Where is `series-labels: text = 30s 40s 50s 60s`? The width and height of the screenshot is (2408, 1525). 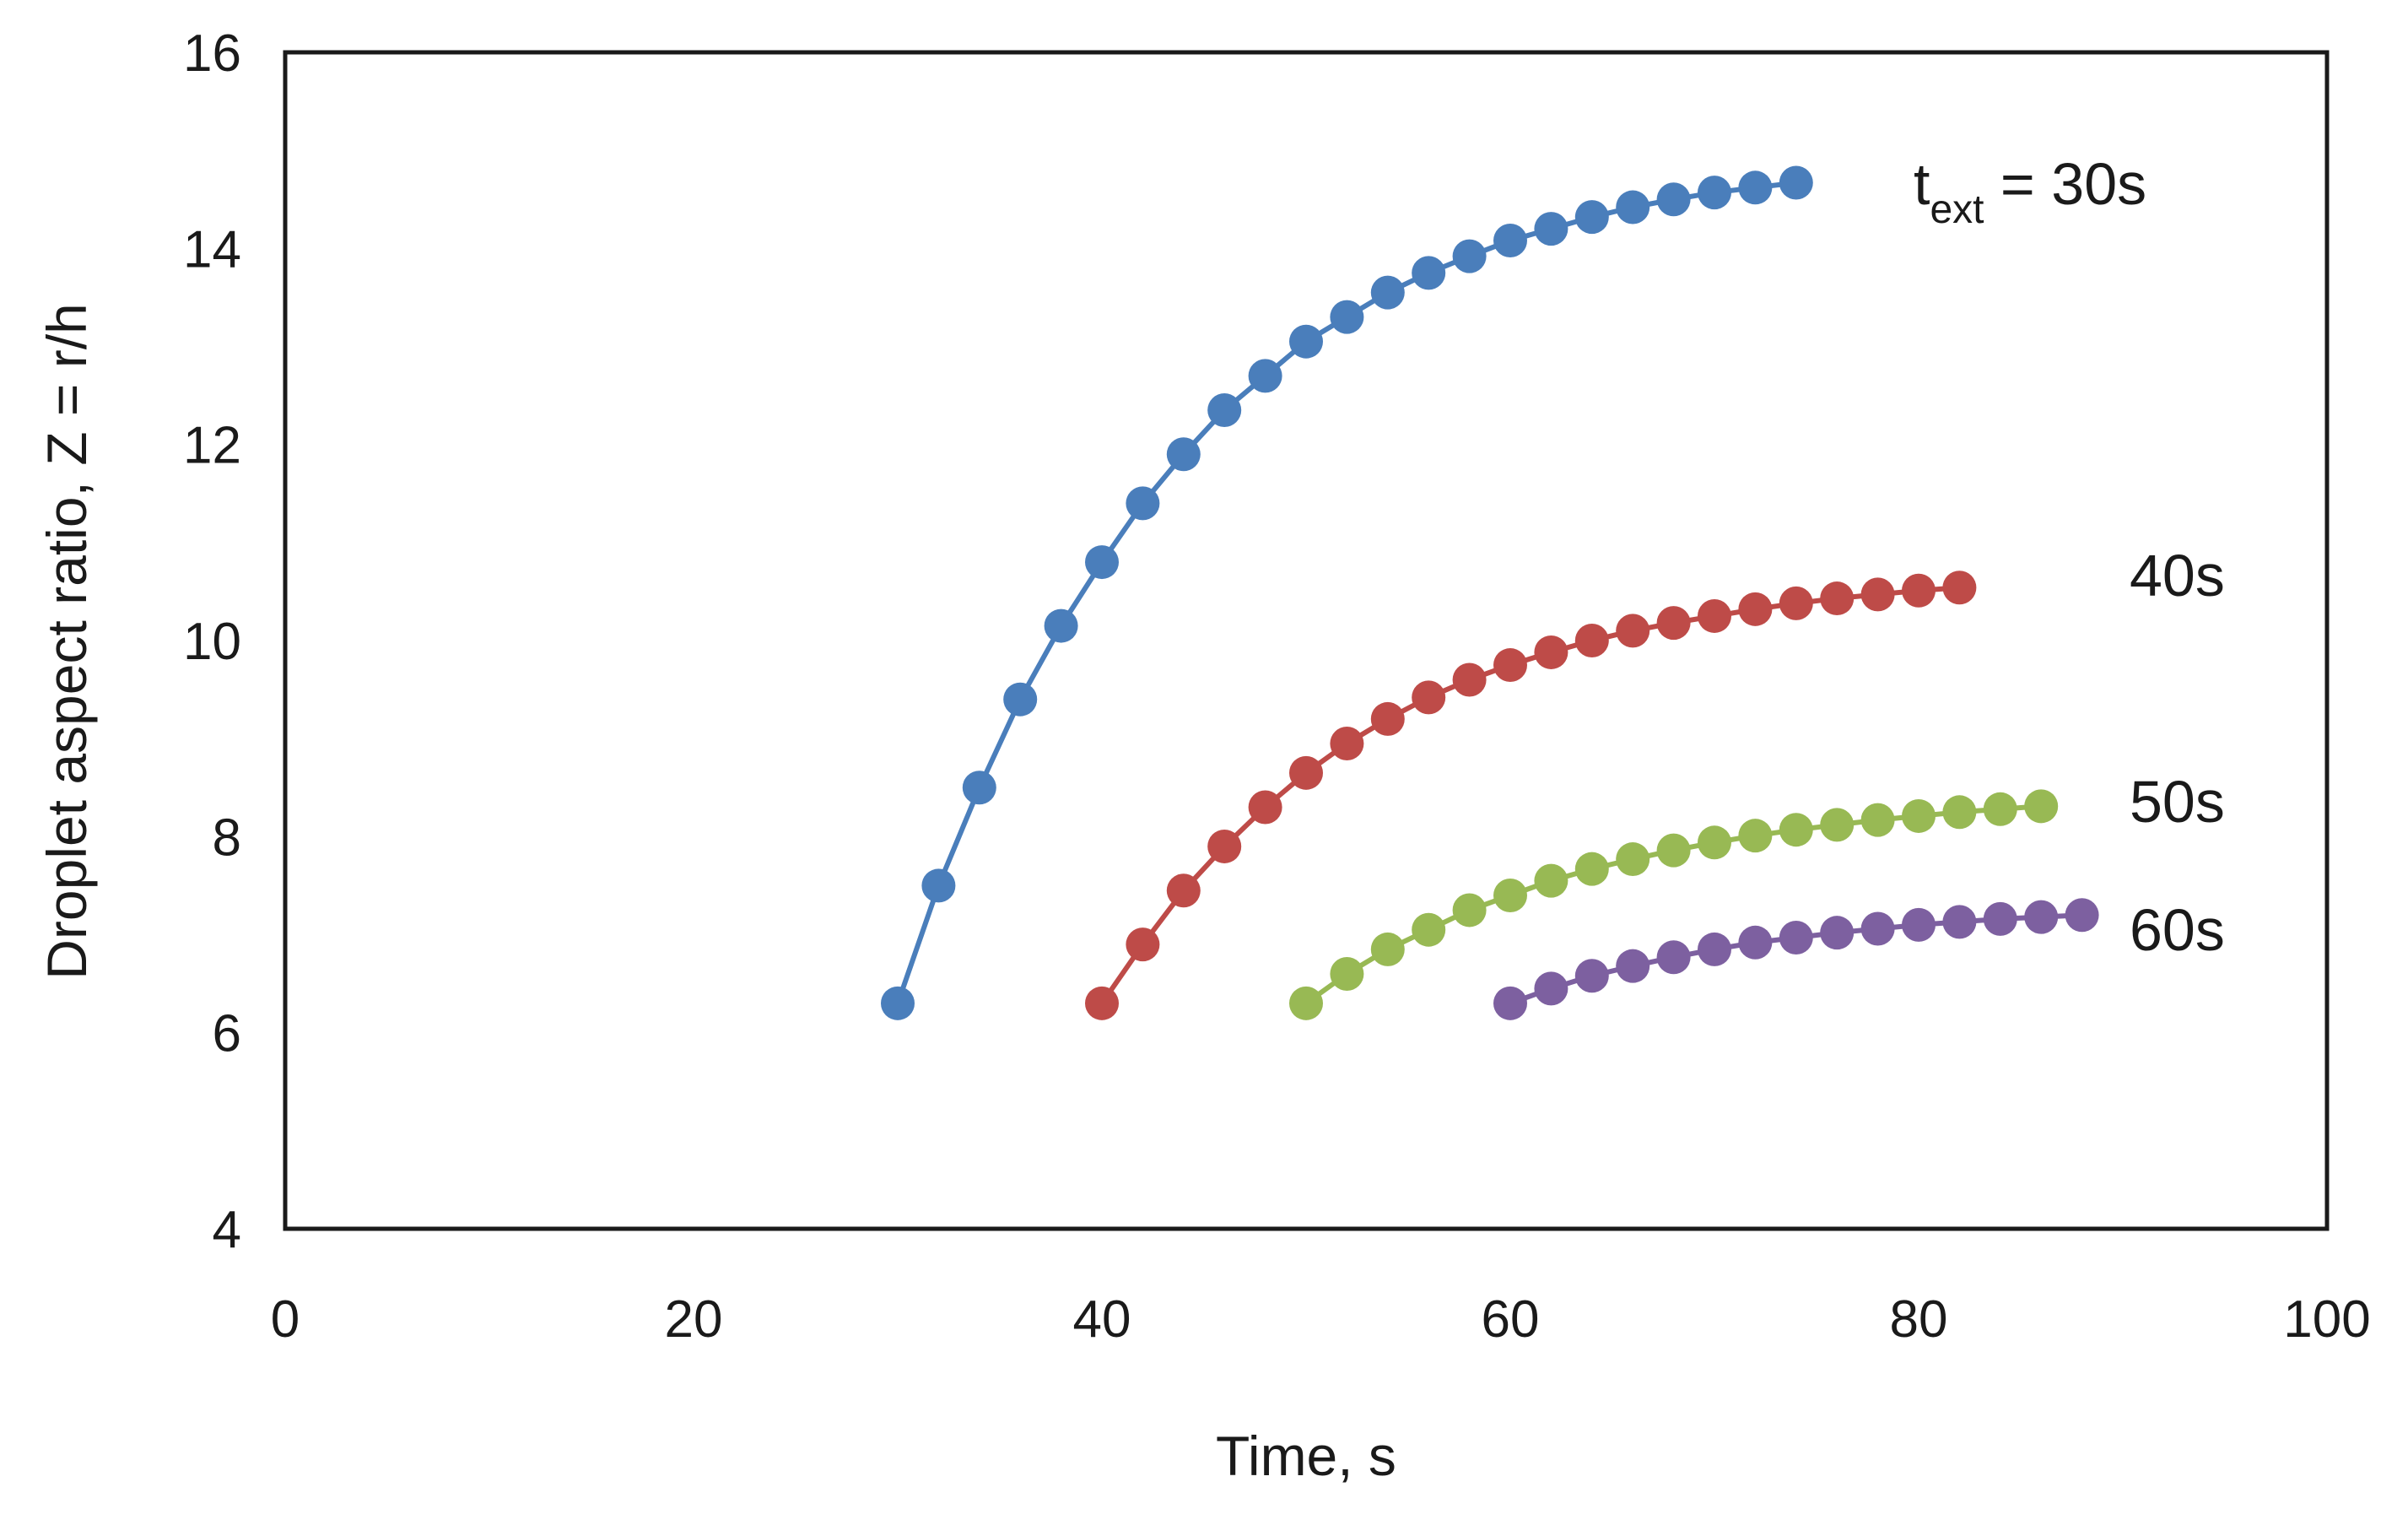
series-labels: text = 30s 40s 50s 60s is located at coordinates (2069, 557).